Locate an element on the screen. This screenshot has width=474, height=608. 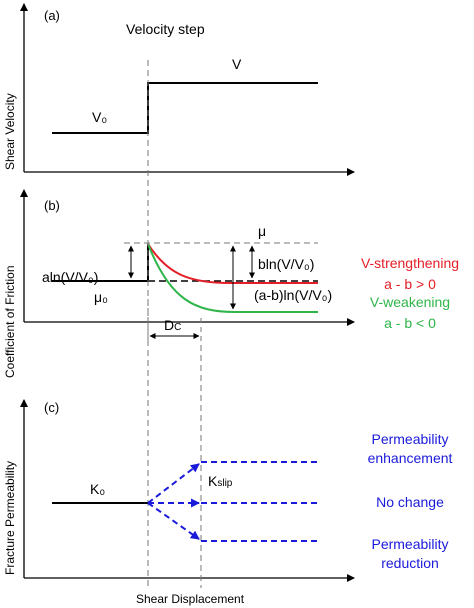
strengthening-curve is located at coordinates (232, 263).